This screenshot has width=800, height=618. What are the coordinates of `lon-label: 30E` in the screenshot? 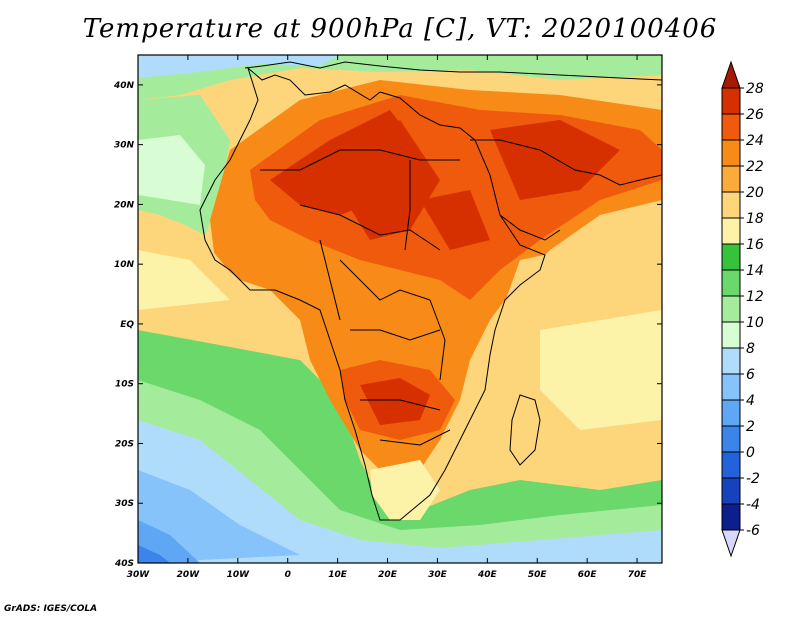 It's located at (438, 575).